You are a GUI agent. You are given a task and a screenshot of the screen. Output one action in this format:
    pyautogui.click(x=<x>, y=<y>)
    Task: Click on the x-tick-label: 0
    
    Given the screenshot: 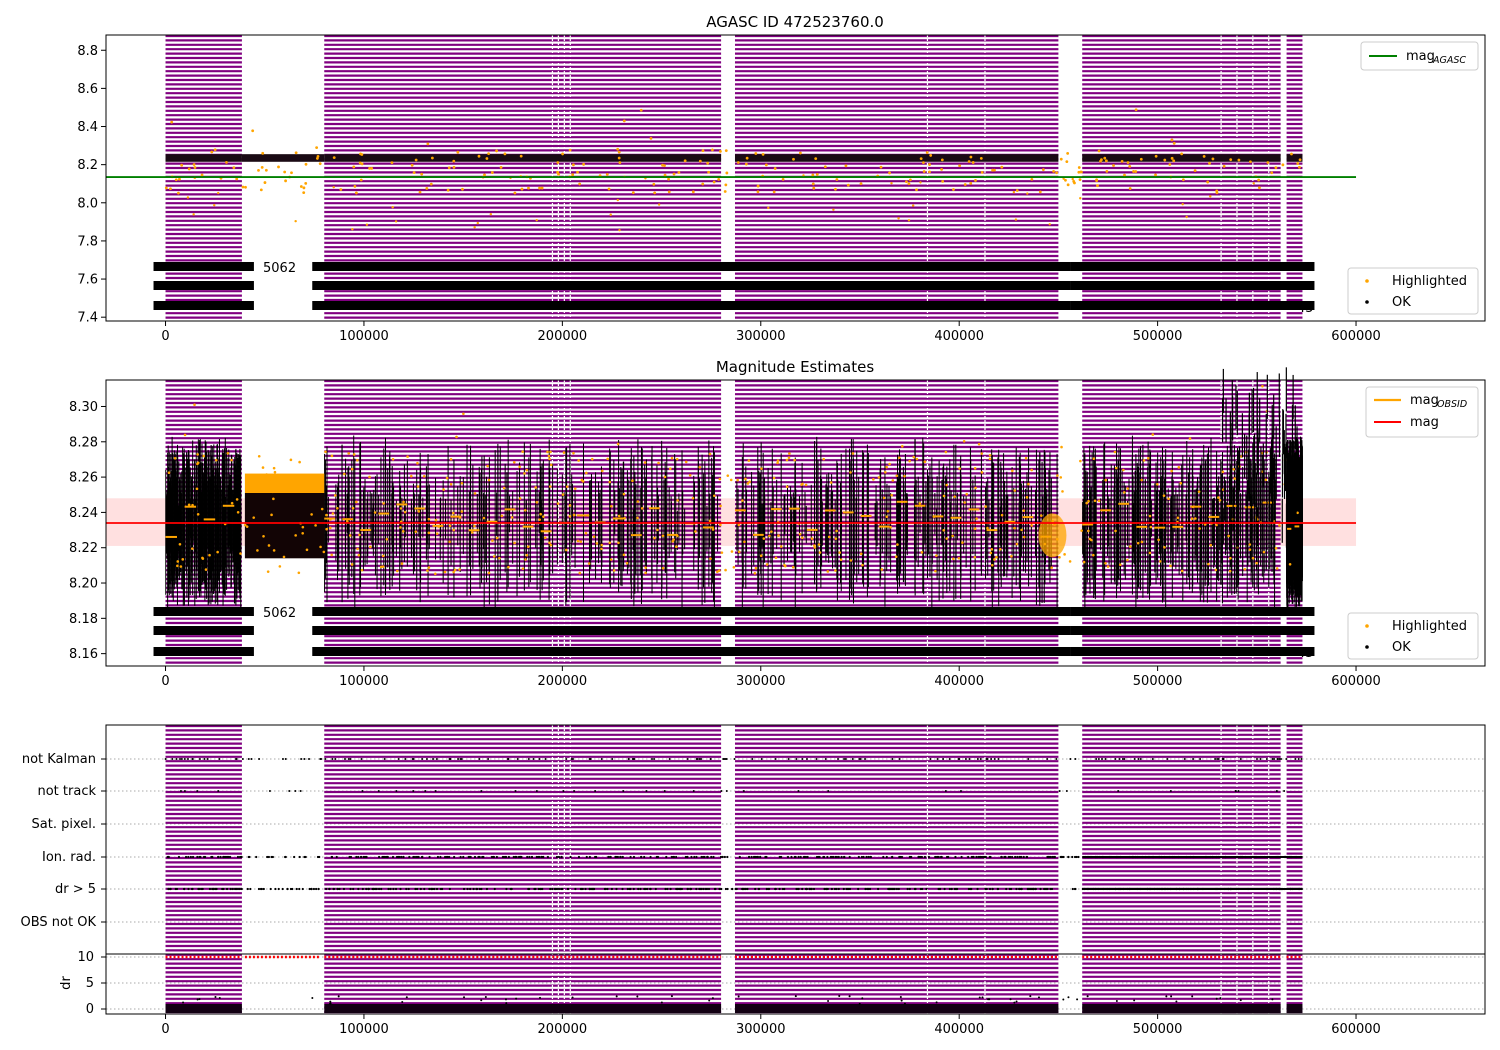 What is the action you would take?
    pyautogui.click(x=165, y=336)
    